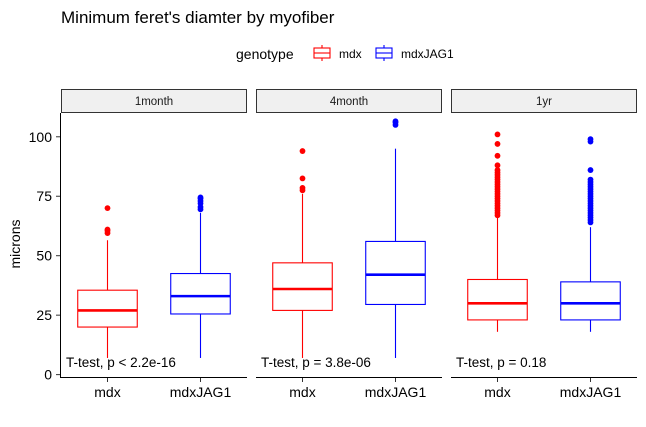  Describe the element at coordinates (48, 375) in the screenshot. I see `y-tick-label: 0` at that location.